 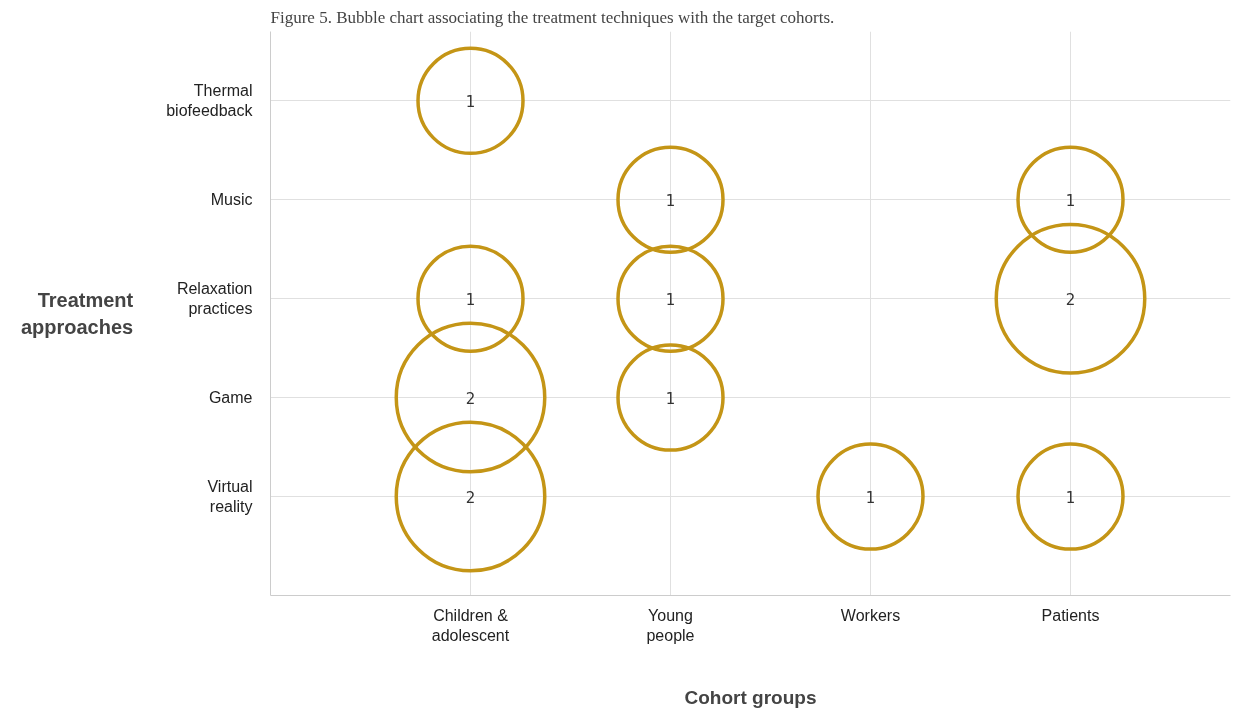 I want to click on x-tick-label: Children & adolescent, so click(x=470, y=625).